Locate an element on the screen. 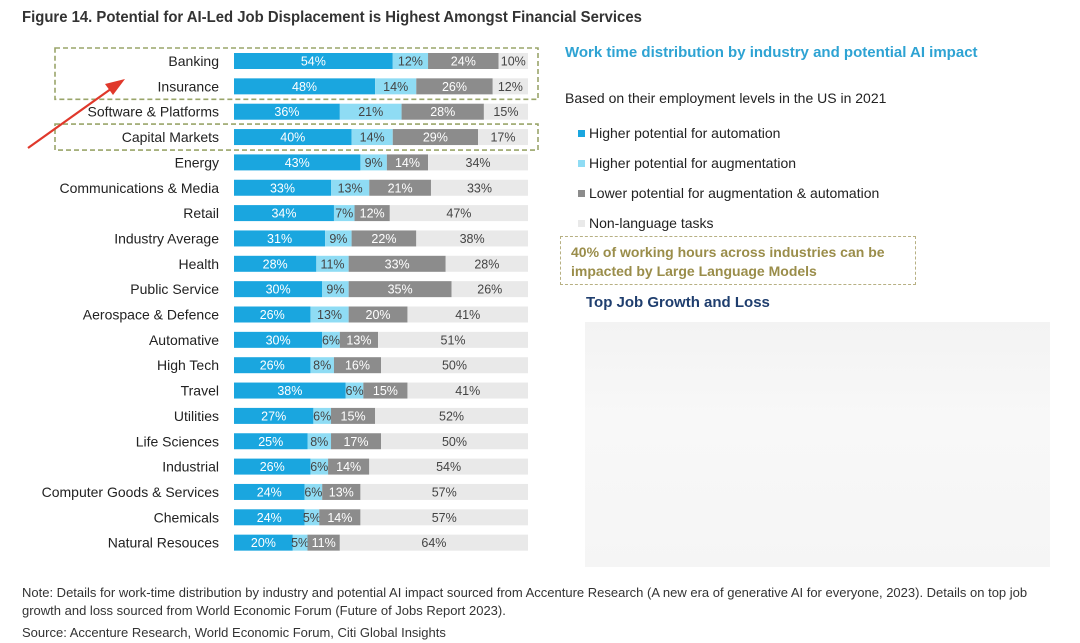  bar-segment-energy-s1 is located at coordinates (373, 162).